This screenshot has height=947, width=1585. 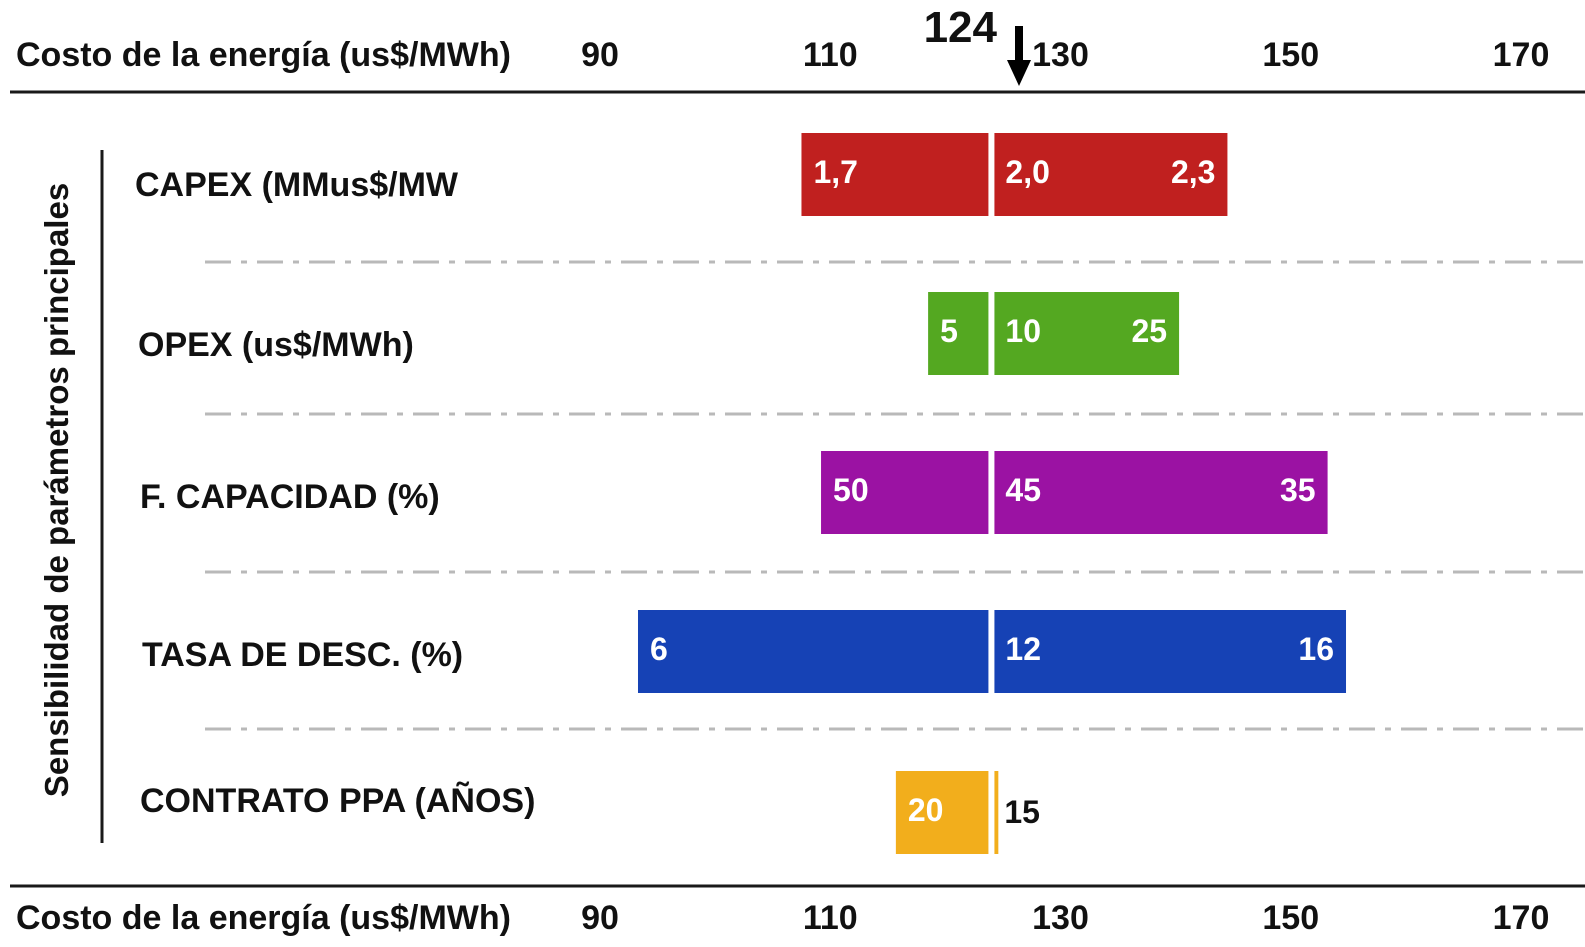 I want to click on low-param-label: 6, so click(x=659, y=649).